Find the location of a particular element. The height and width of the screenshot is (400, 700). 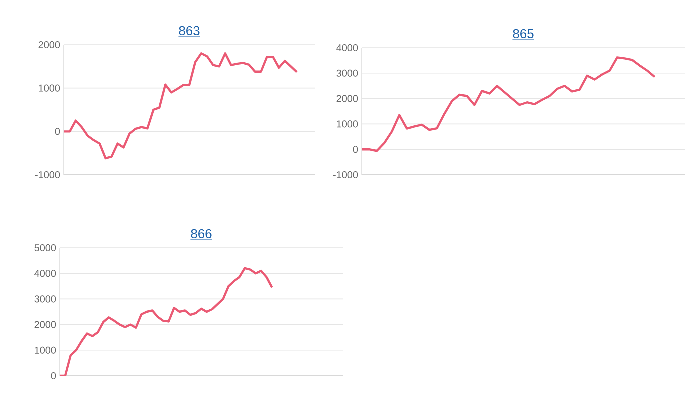

chart-title: 863 is located at coordinates (189, 31).